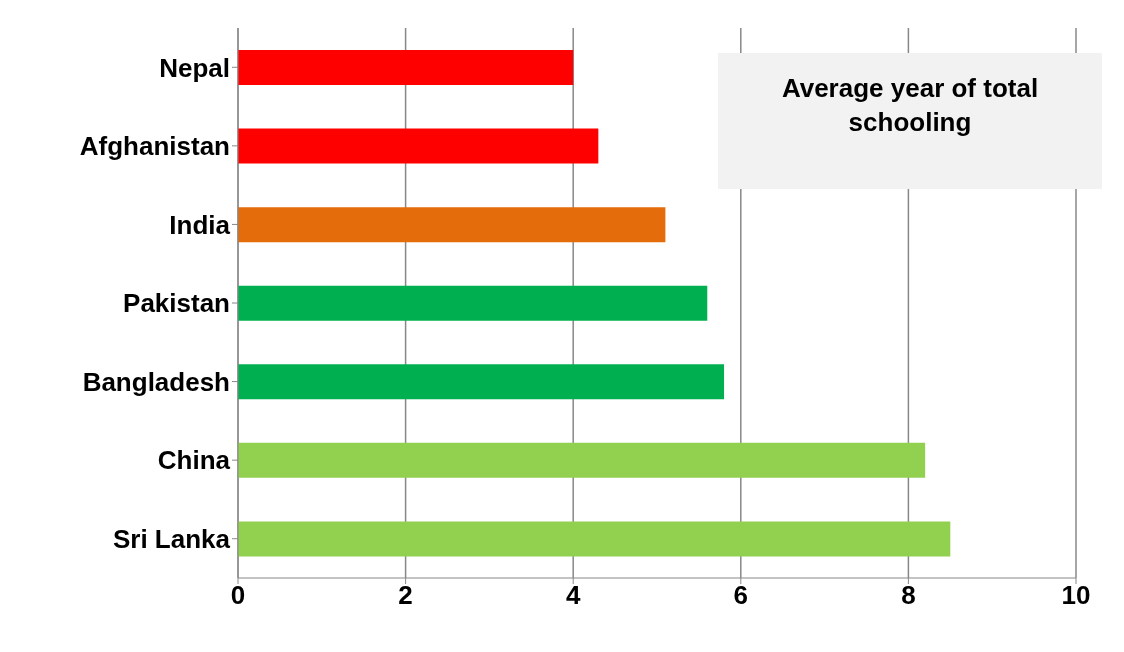 This screenshot has height=652, width=1124. I want to click on text: Average year of total schooling, so click(910, 105).